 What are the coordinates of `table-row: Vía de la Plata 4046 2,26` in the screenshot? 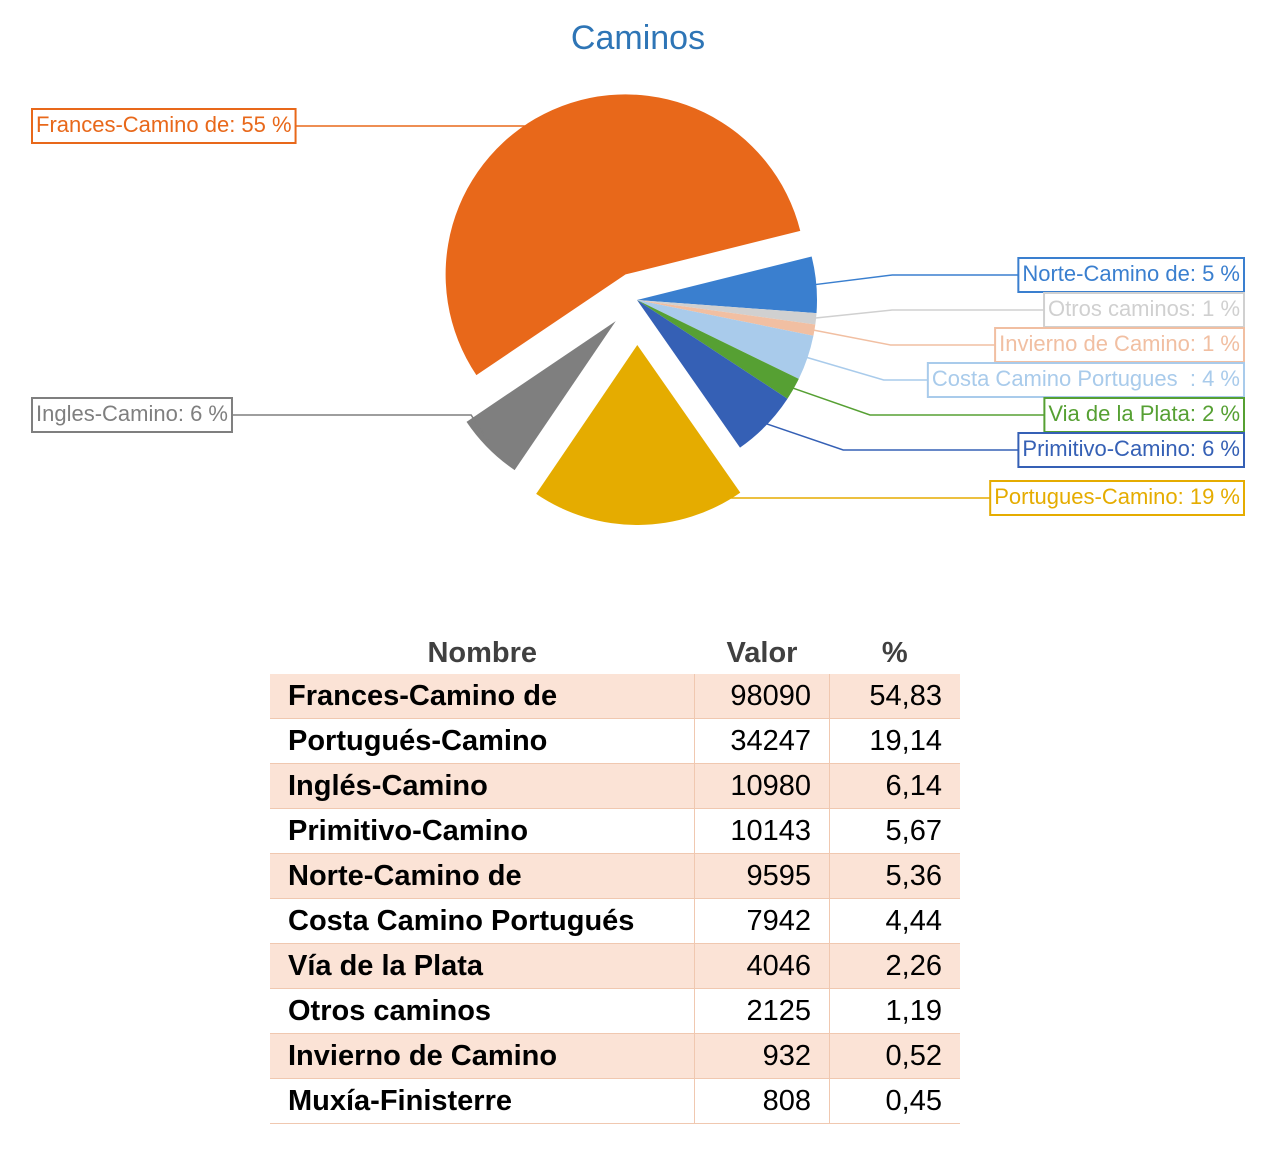 It's located at (615, 966).